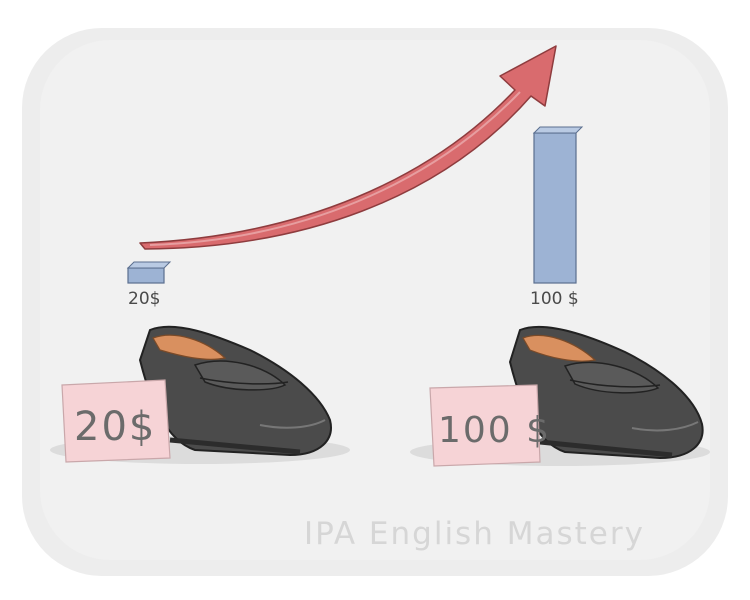 This screenshot has height=600, width=750. Describe the element at coordinates (474, 534) in the screenshot. I see `watermark-text: IPA English Mastery` at that location.